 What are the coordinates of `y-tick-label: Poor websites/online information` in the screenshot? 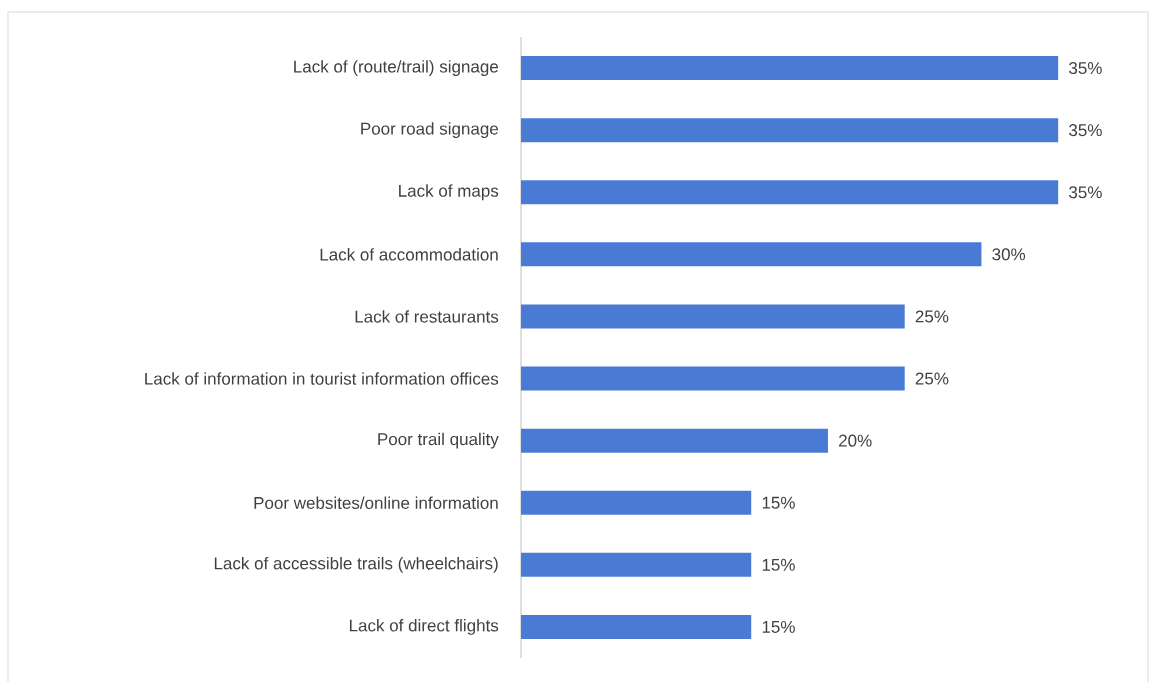 It's located at (376, 502).